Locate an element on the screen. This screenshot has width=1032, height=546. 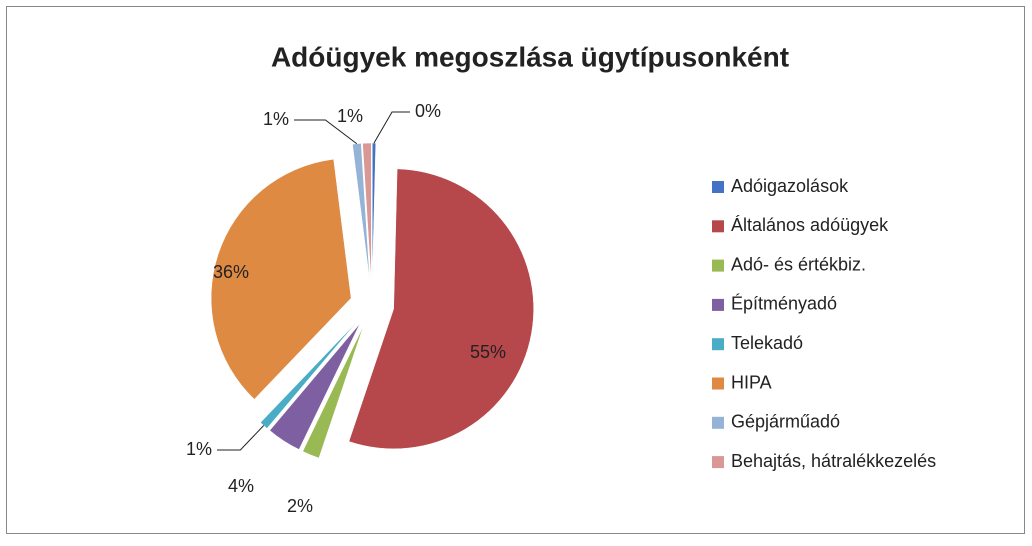
legend-label: Általános adóügyek is located at coordinates (810, 225).